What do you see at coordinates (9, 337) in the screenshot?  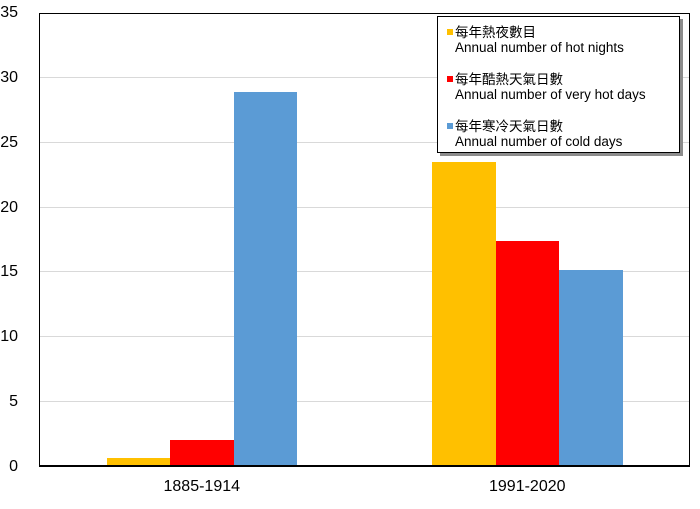 I see `y-tick-label-10: 10` at bounding box center [9, 337].